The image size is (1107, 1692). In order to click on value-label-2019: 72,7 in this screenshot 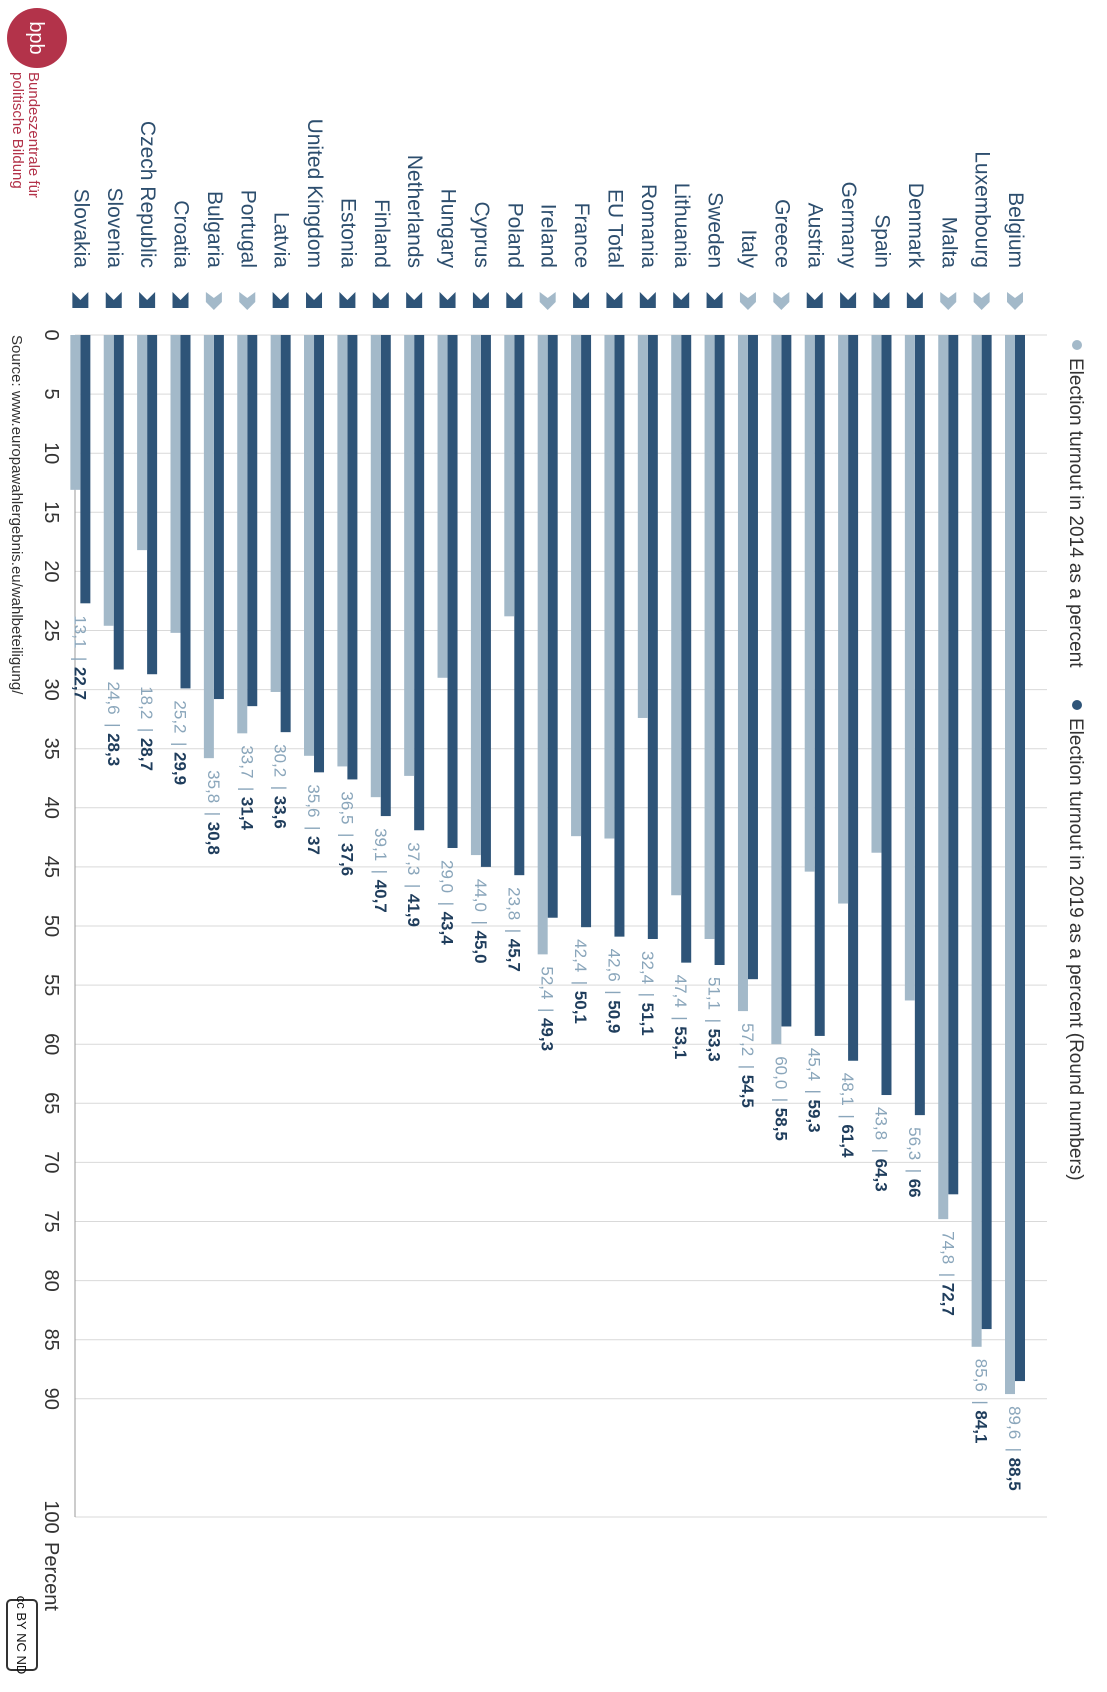, I will do `click(947, 1299)`.